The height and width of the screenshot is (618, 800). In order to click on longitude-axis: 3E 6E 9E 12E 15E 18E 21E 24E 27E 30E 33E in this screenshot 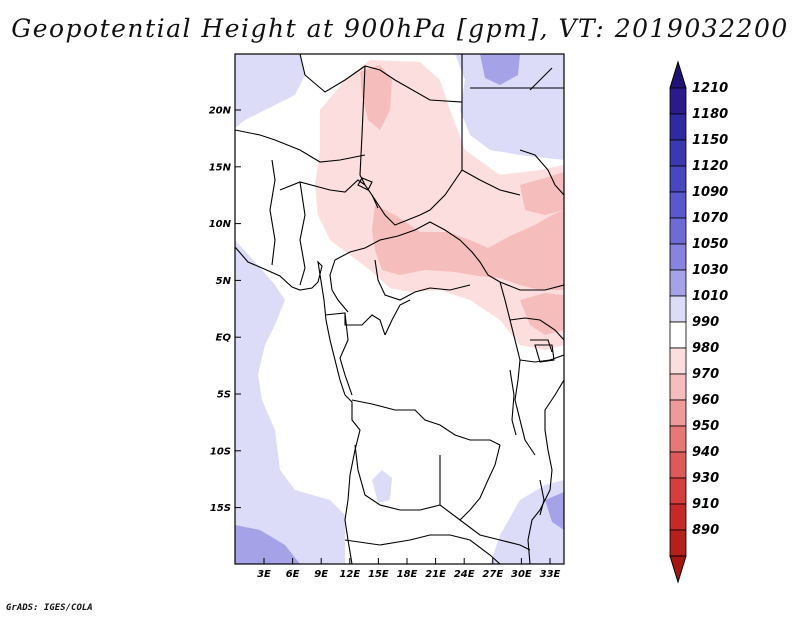, I will do `click(409, 569)`.